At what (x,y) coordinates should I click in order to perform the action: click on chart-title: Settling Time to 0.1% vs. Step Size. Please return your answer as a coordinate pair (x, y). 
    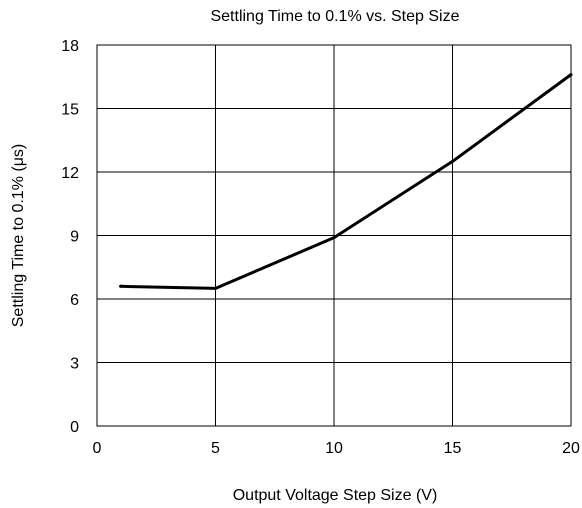
    Looking at the image, I should click on (334, 16).